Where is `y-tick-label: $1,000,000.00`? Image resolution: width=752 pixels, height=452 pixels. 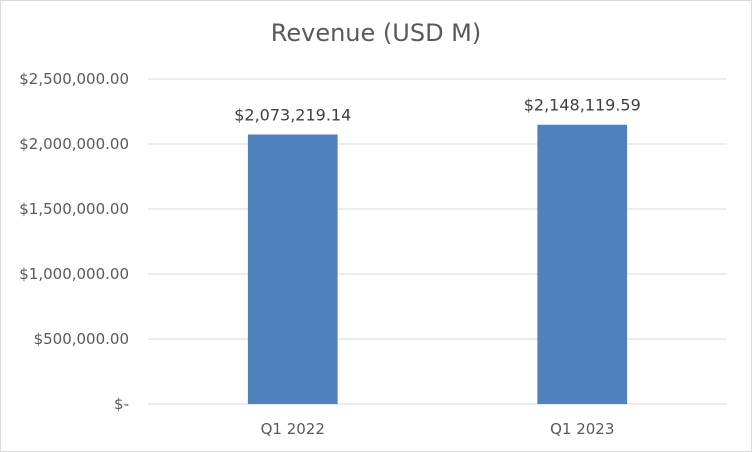
y-tick-label: $1,000,000.00 is located at coordinates (74, 274).